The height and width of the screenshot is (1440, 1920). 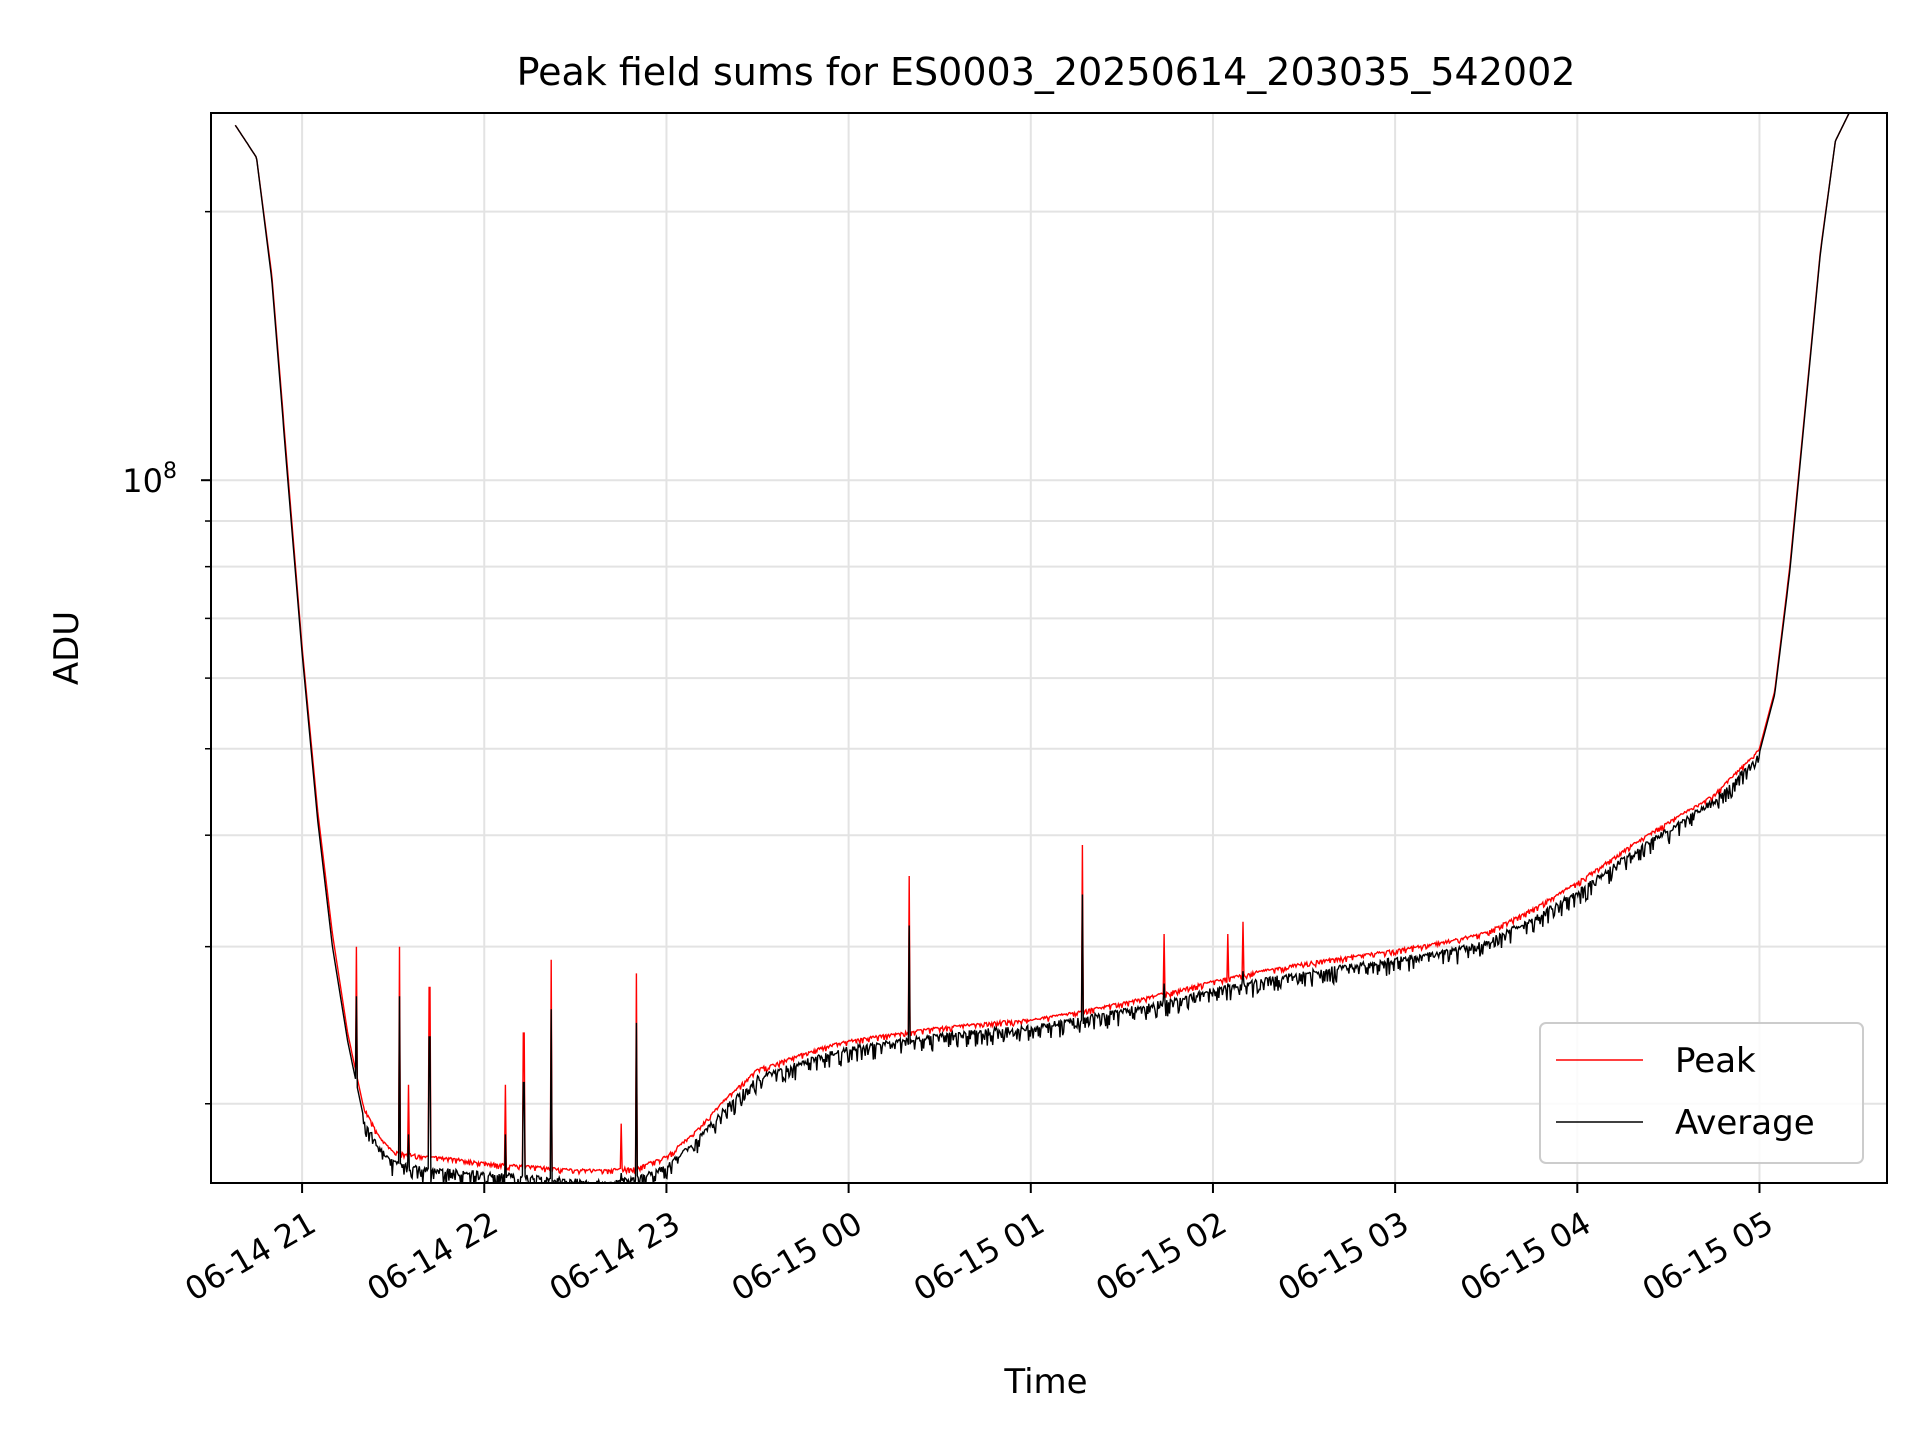 What do you see at coordinates (67, 648) in the screenshot?
I see `y-axis-label: ADU` at bounding box center [67, 648].